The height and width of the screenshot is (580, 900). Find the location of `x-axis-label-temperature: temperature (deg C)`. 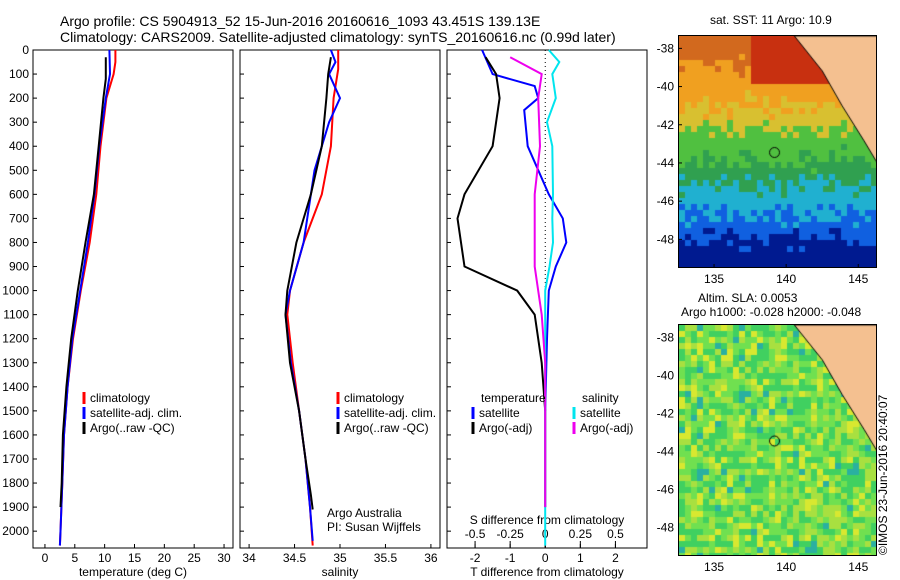

x-axis-label-temperature: temperature (deg C) is located at coordinates (133, 572).